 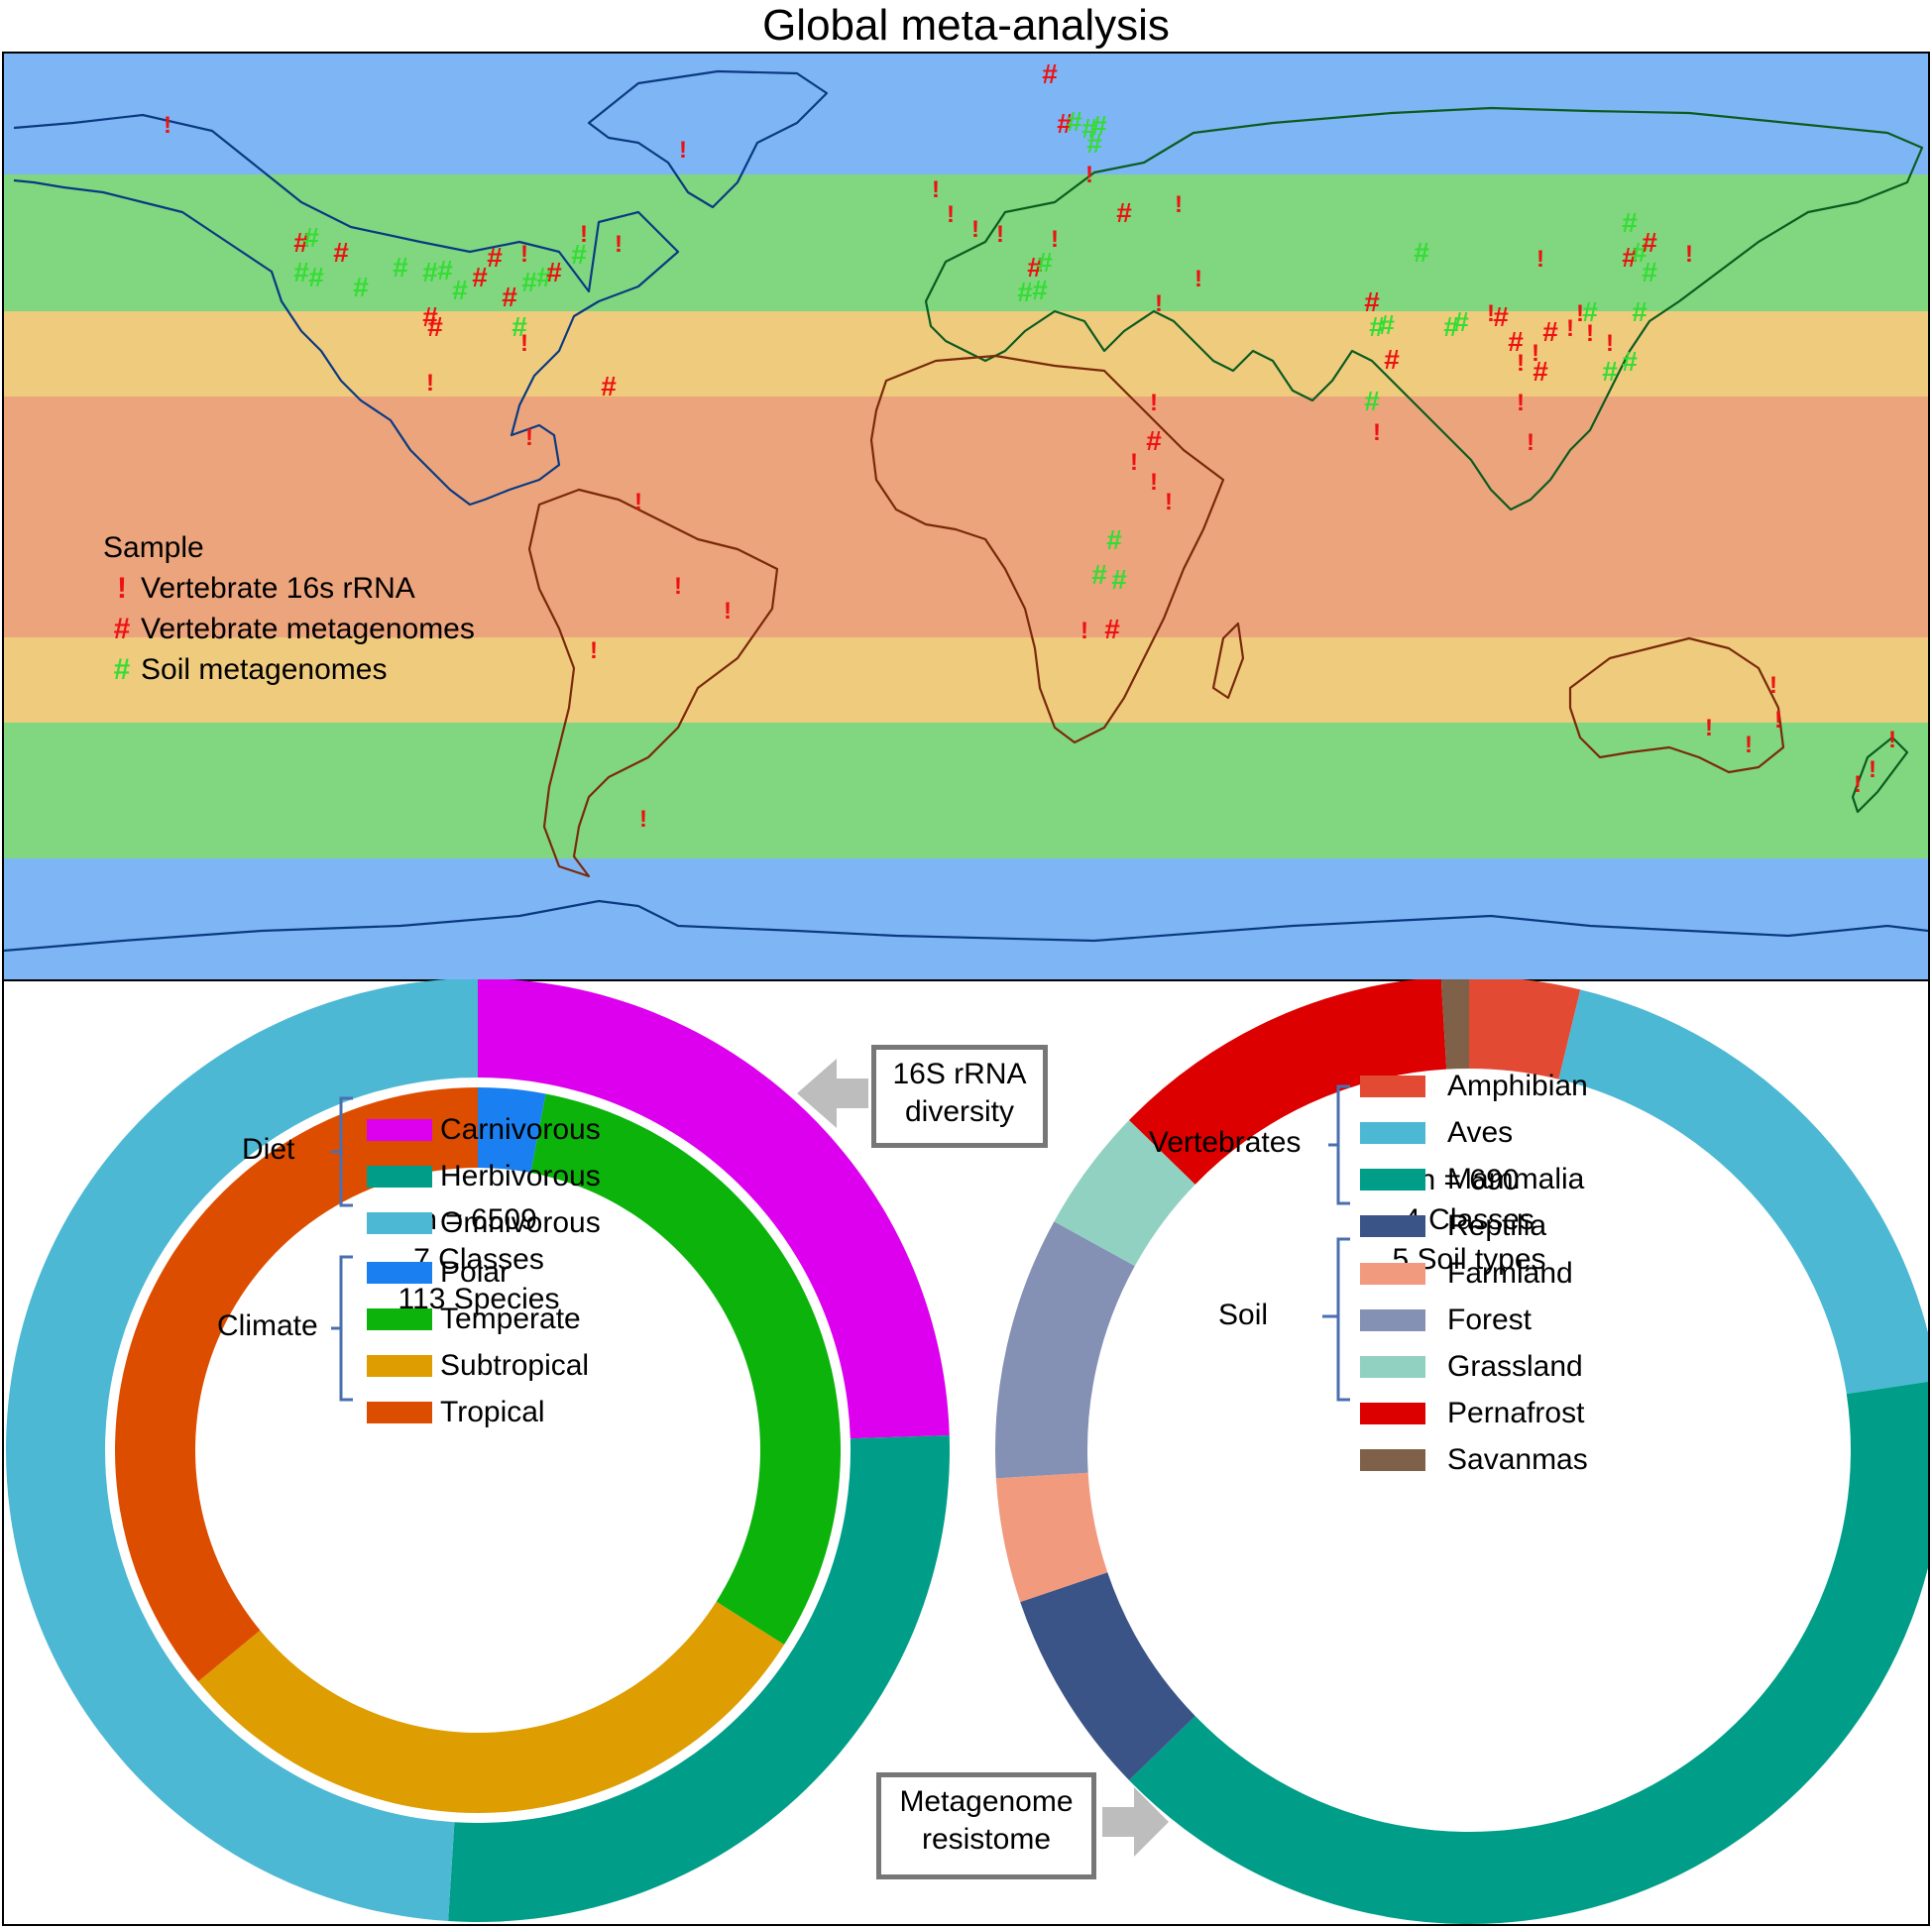 I want to click on coastline-eurasia, so click(x=1424, y=308).